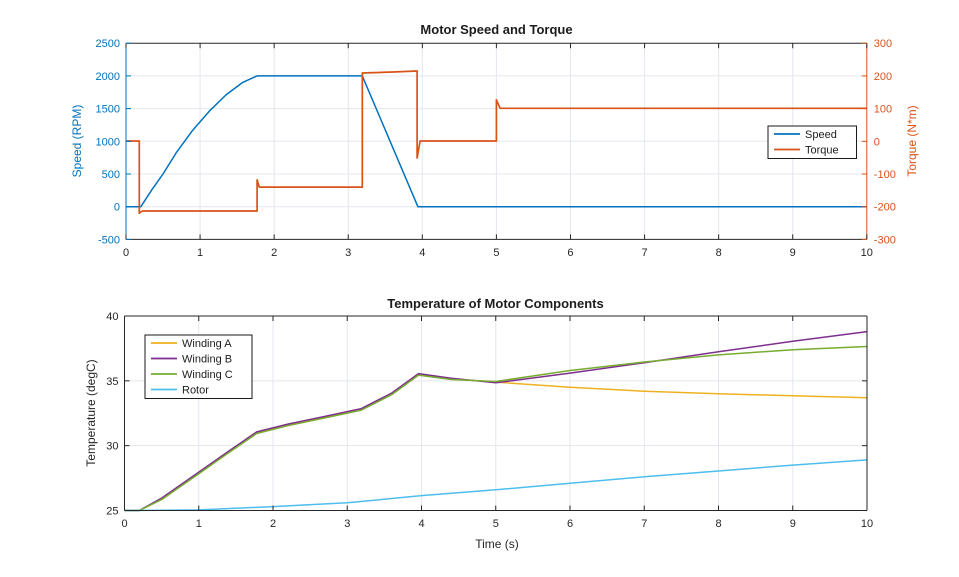 This screenshot has width=959, height=577. I want to click on legend-label-speed: Speed, so click(821, 135).